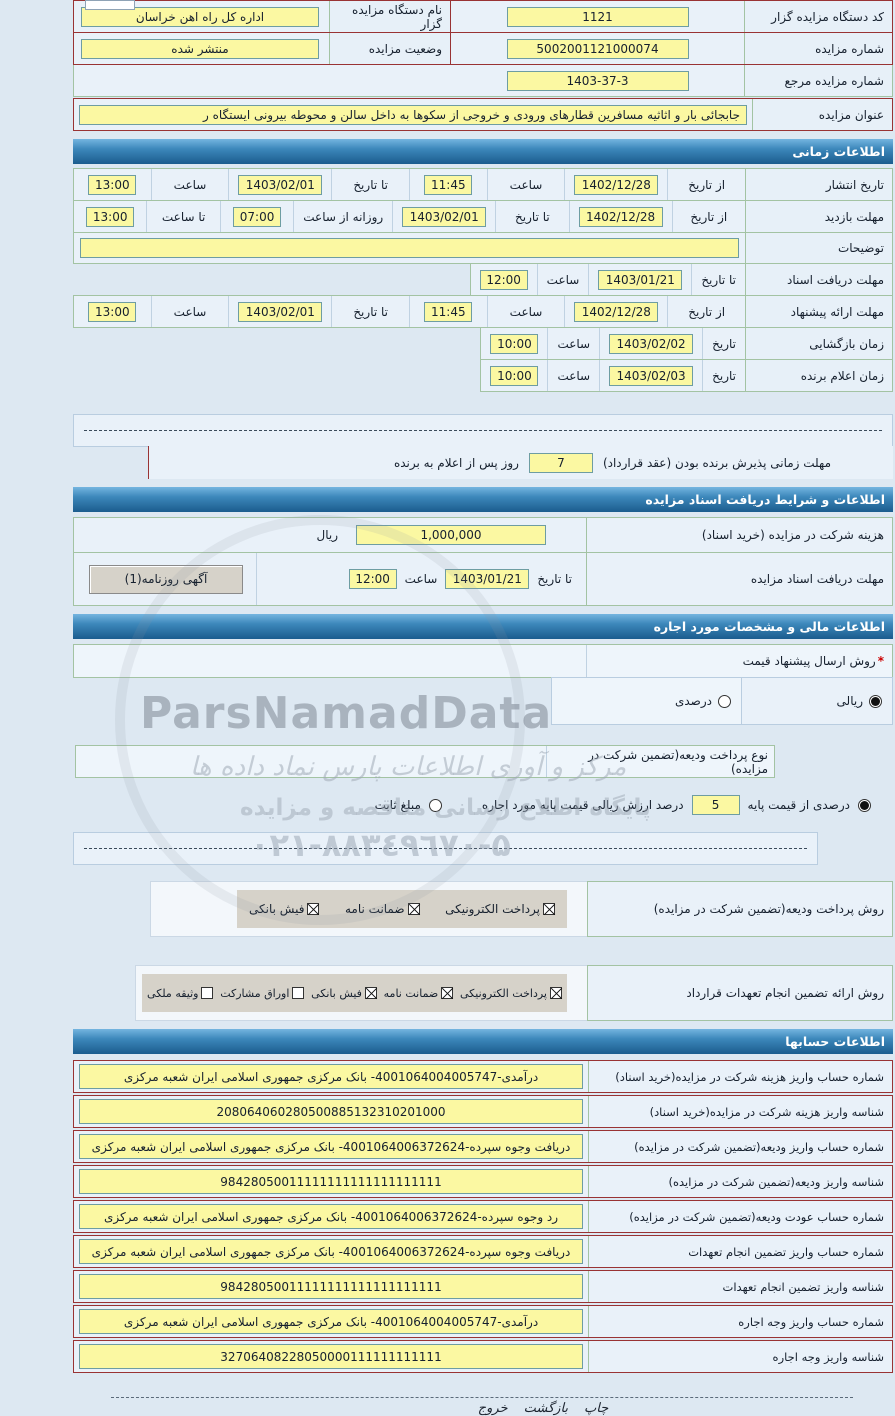  Describe the element at coordinates (372, 579) in the screenshot. I see `deadline-time-field: 12:00` at that location.